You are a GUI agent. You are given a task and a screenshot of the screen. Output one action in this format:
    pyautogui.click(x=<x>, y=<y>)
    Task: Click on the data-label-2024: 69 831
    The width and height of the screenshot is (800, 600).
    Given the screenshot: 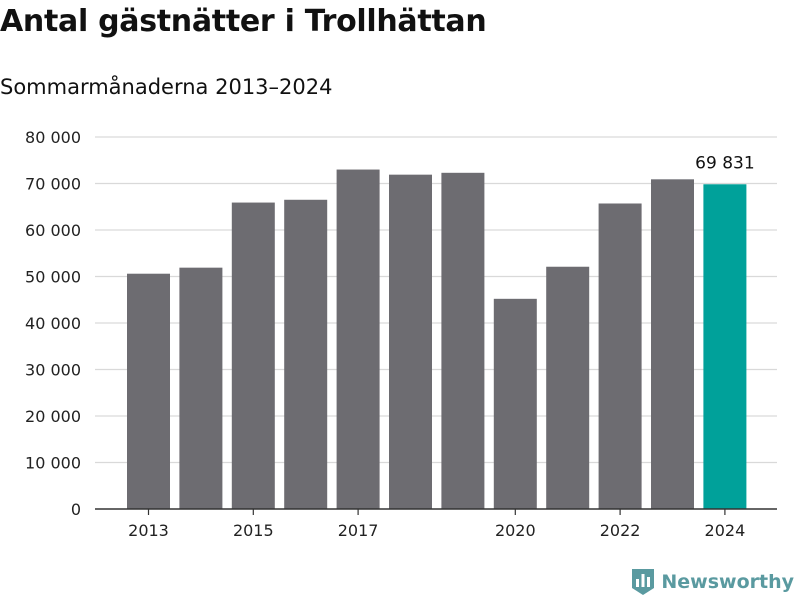 What is the action you would take?
    pyautogui.click(x=724, y=163)
    